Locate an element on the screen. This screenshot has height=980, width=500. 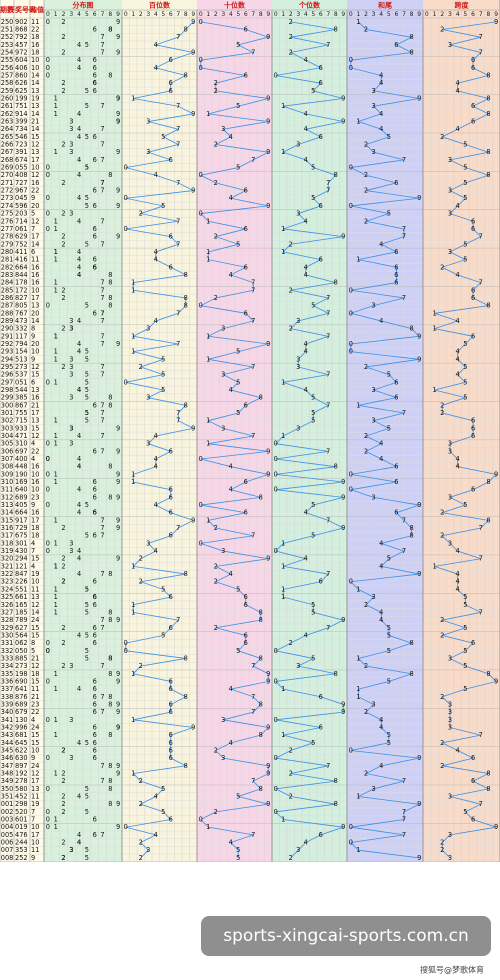
issue: 005 is located at coordinates (7, 835).